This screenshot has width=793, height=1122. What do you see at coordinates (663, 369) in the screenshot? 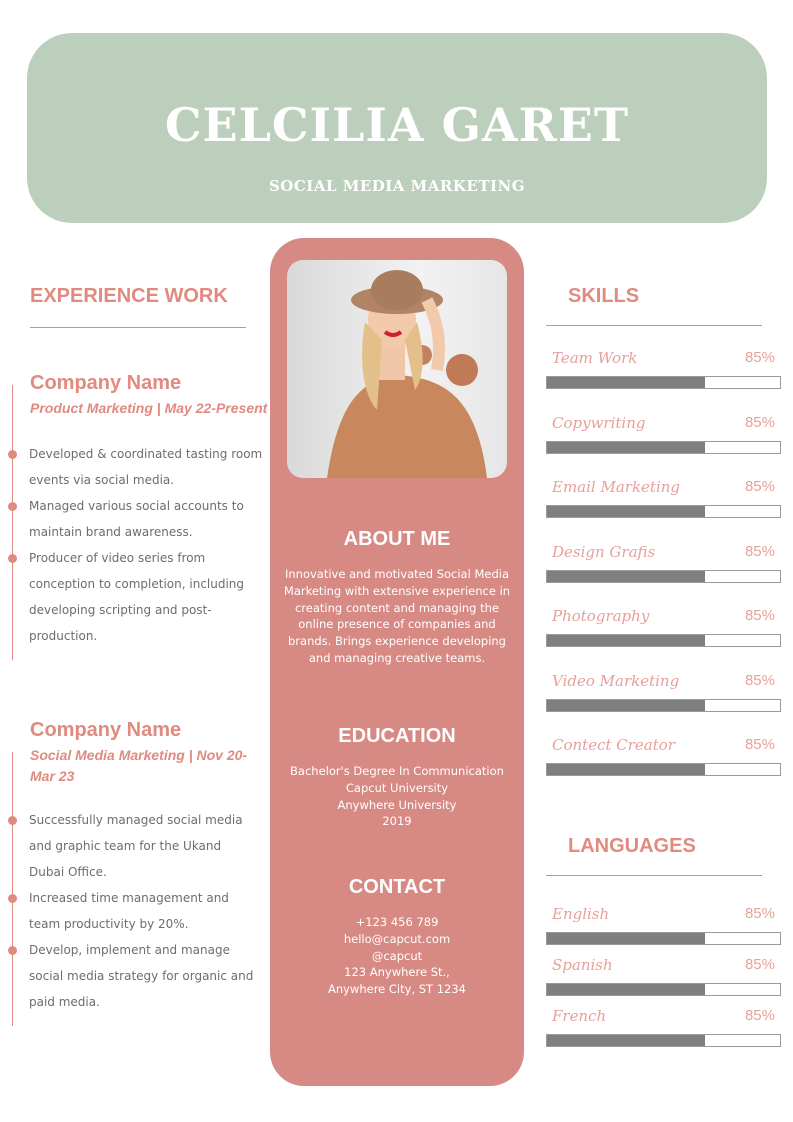
I see `skill-row: Team Work 85%` at bounding box center [663, 369].